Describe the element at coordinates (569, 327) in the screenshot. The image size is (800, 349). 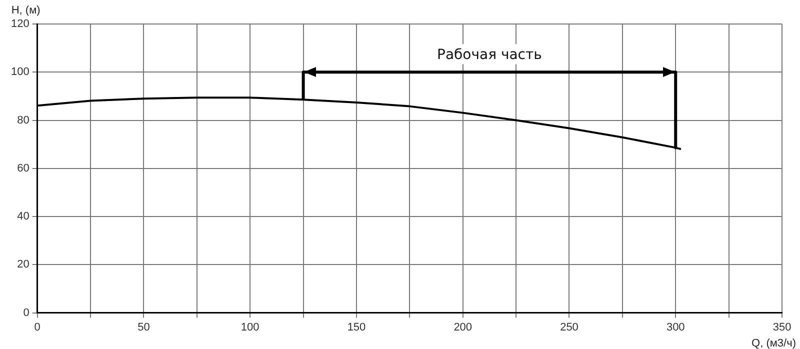
I see `x-tick-label: 250` at that location.